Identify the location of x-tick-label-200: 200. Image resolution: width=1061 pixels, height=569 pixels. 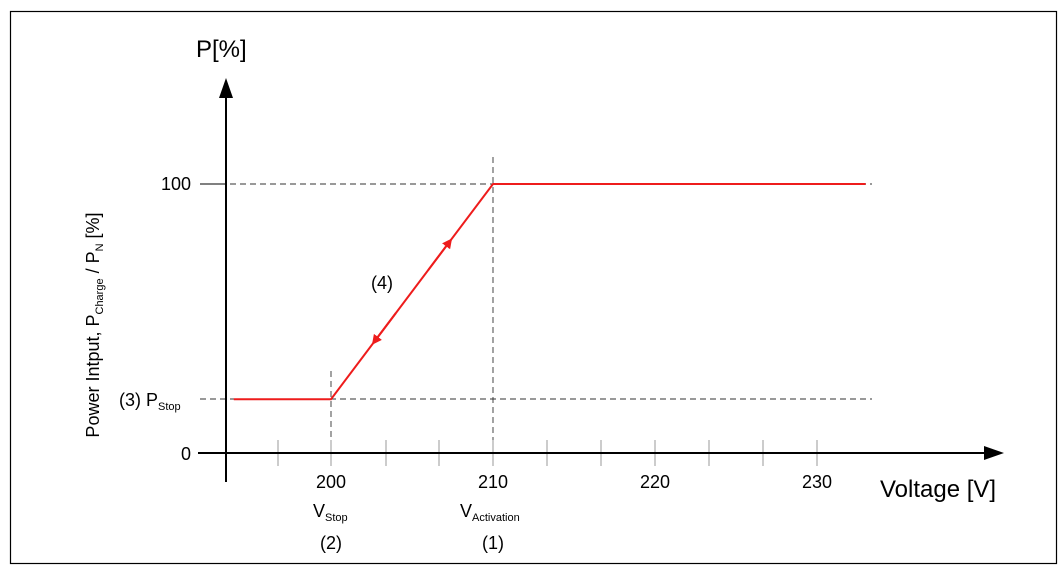
(331, 482).